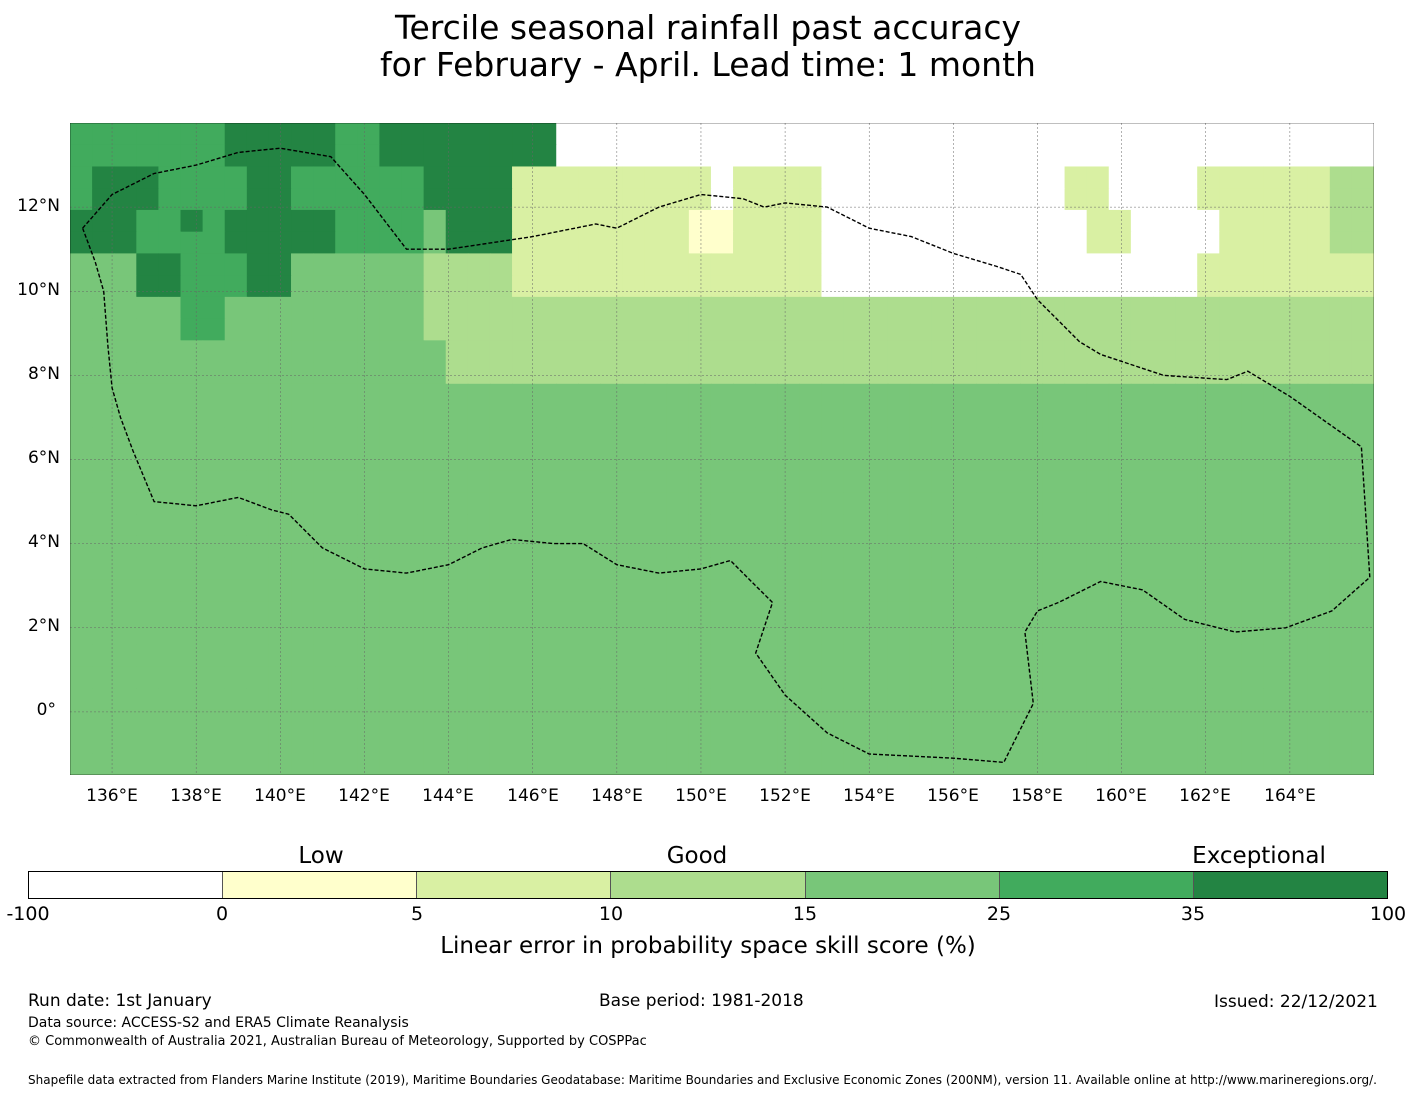 Image resolution: width=1416 pixels, height=1095 pixels. Describe the element at coordinates (280, 796) in the screenshot. I see `lon-label-140e: 140°E` at that location.